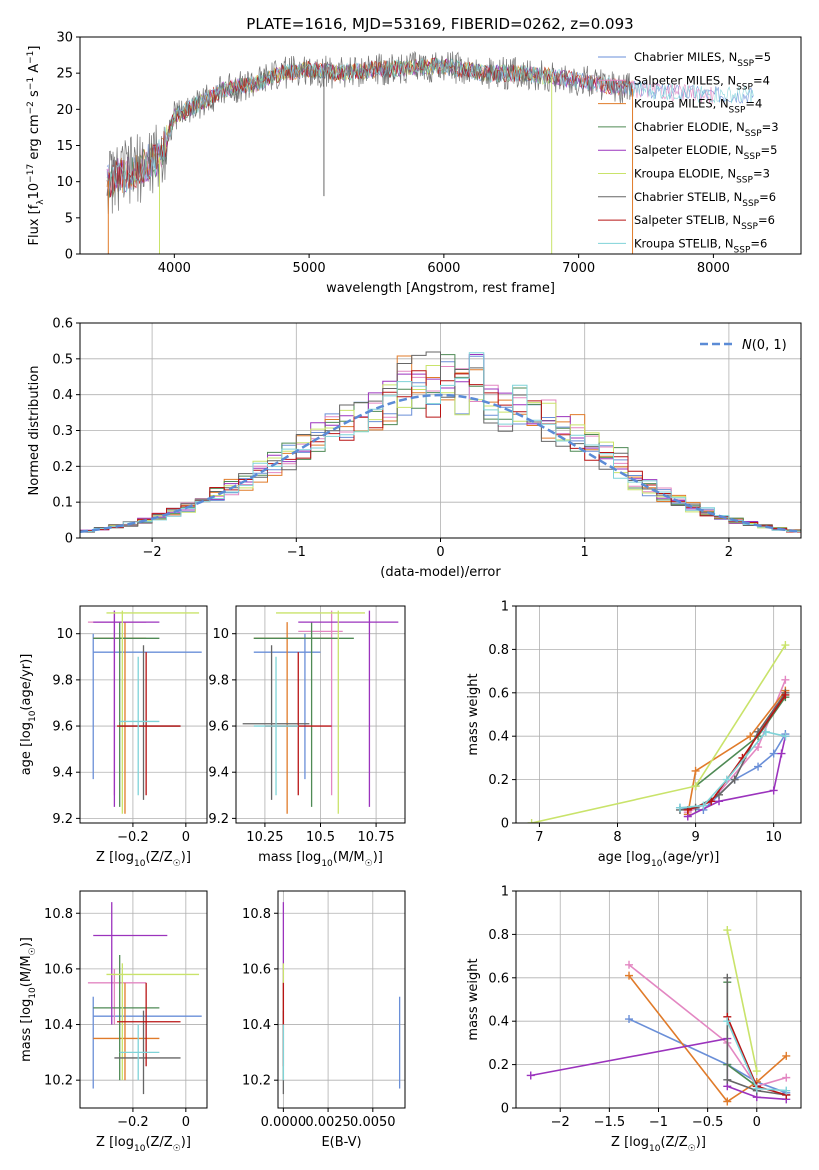  Describe the element at coordinates (62, 773) in the screenshot. I see `y-tick-label: 9.4` at that location.